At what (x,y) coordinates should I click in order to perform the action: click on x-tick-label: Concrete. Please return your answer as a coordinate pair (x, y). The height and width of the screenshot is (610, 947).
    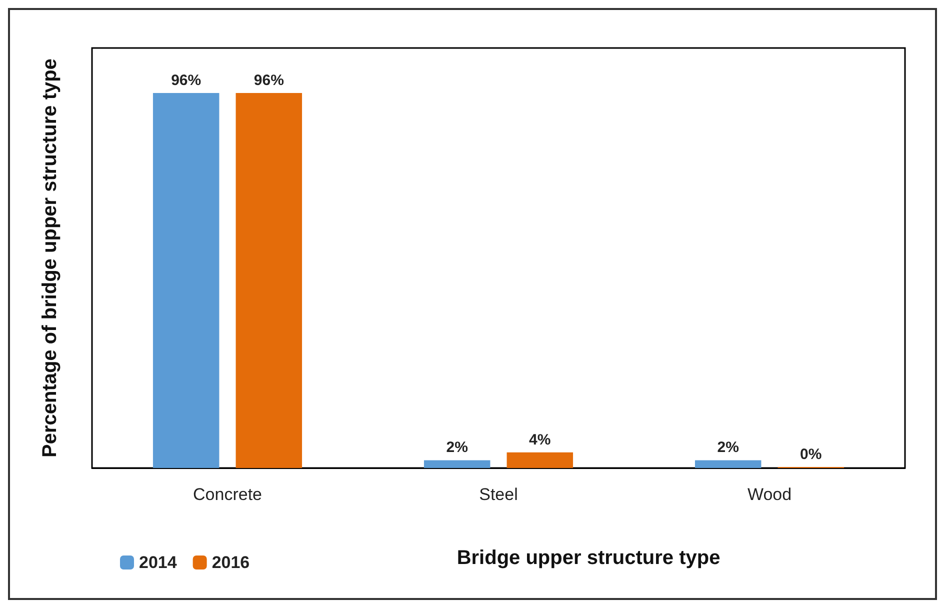
    Looking at the image, I should click on (227, 494).